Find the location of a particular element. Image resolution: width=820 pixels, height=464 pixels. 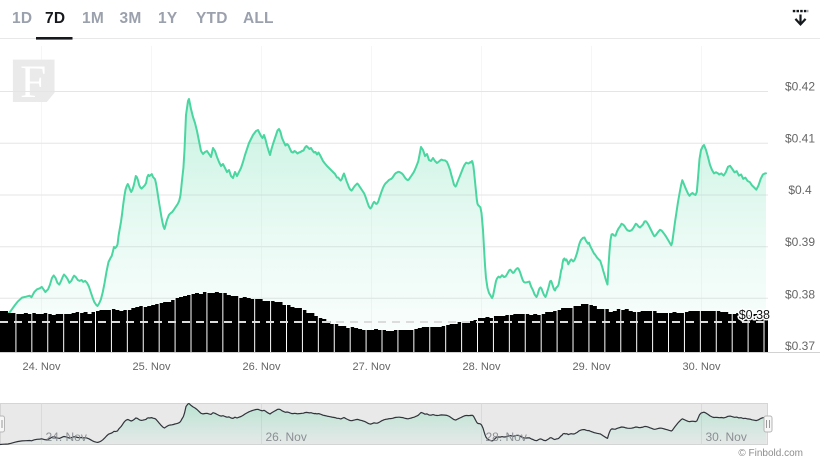

svg-text: $0.39 is located at coordinates (800, 242).